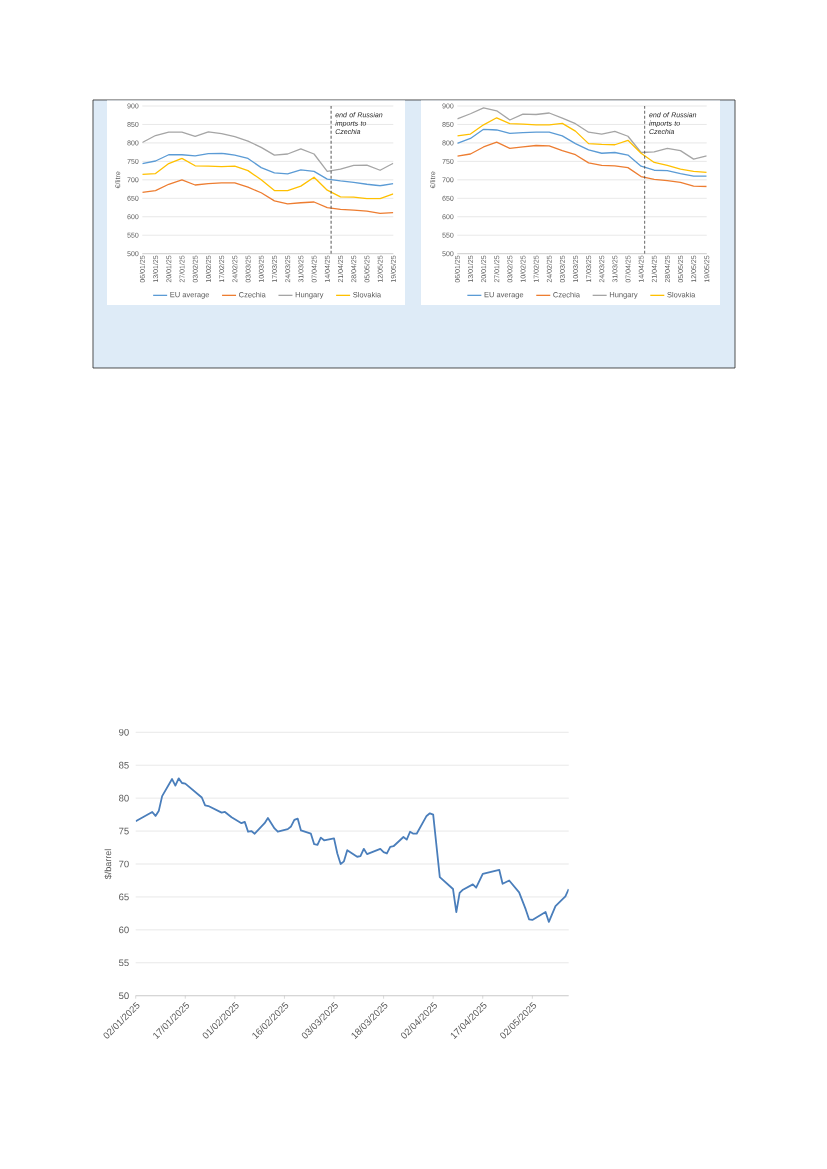 This screenshot has width=827, height=1169. What do you see at coordinates (124, 765) in the screenshot?
I see `y-tick-label: 85` at bounding box center [124, 765].